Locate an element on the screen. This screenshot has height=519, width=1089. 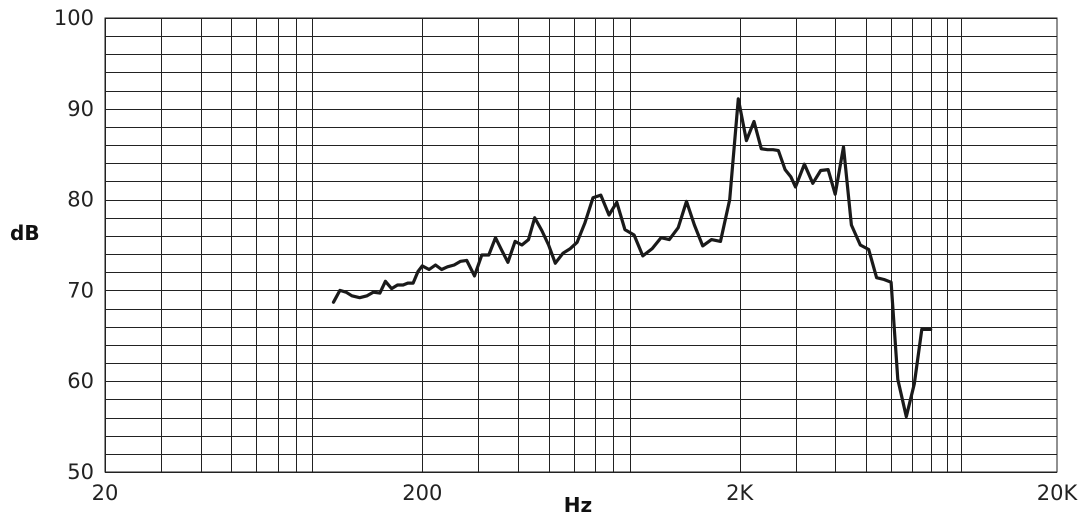
y-tick-label: 60 is located at coordinates (80, 381).